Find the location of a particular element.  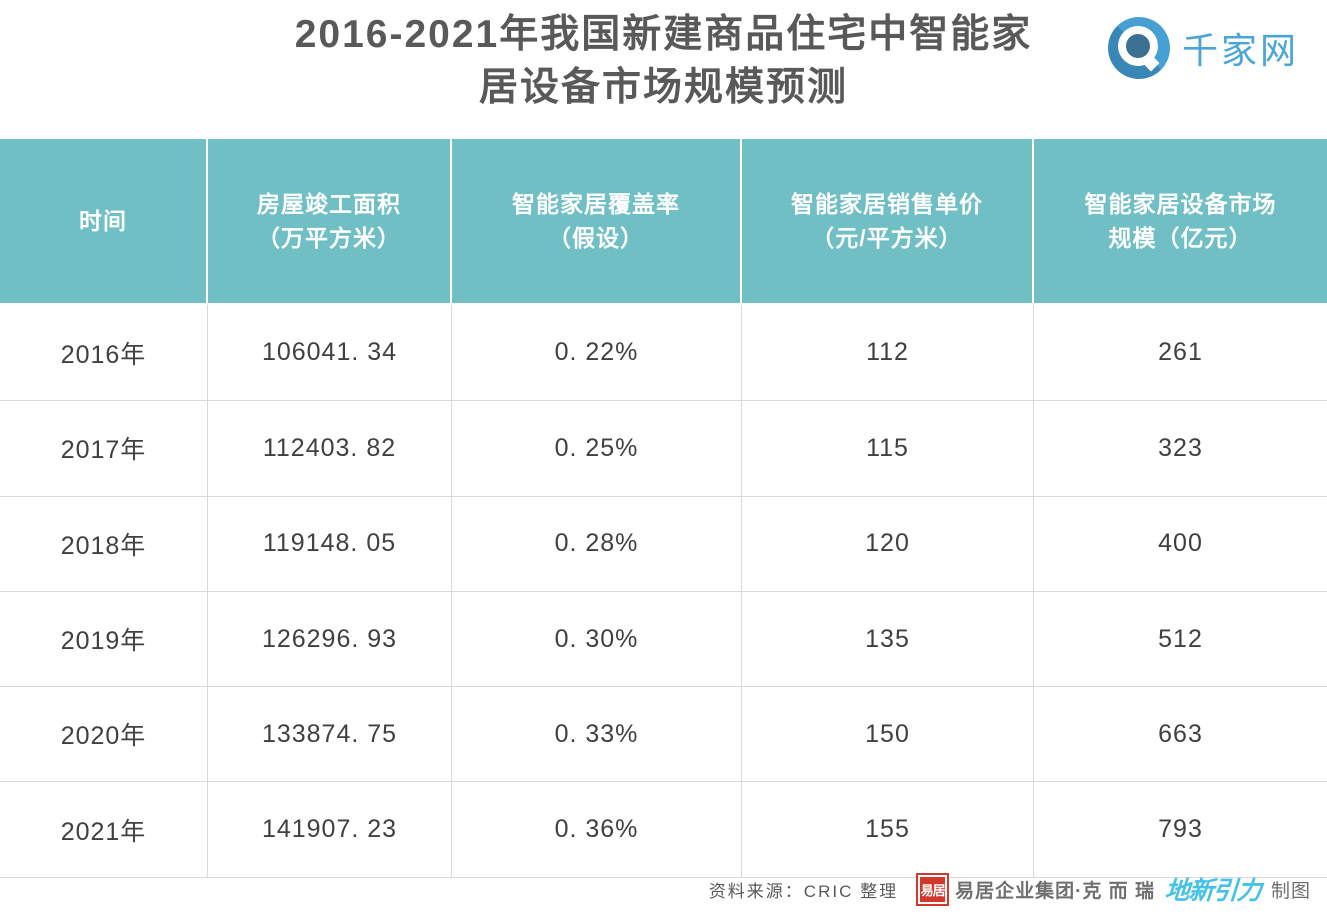

column-header-market-size: 智能家居设备市场 规模（亿元） is located at coordinates (1180, 222).